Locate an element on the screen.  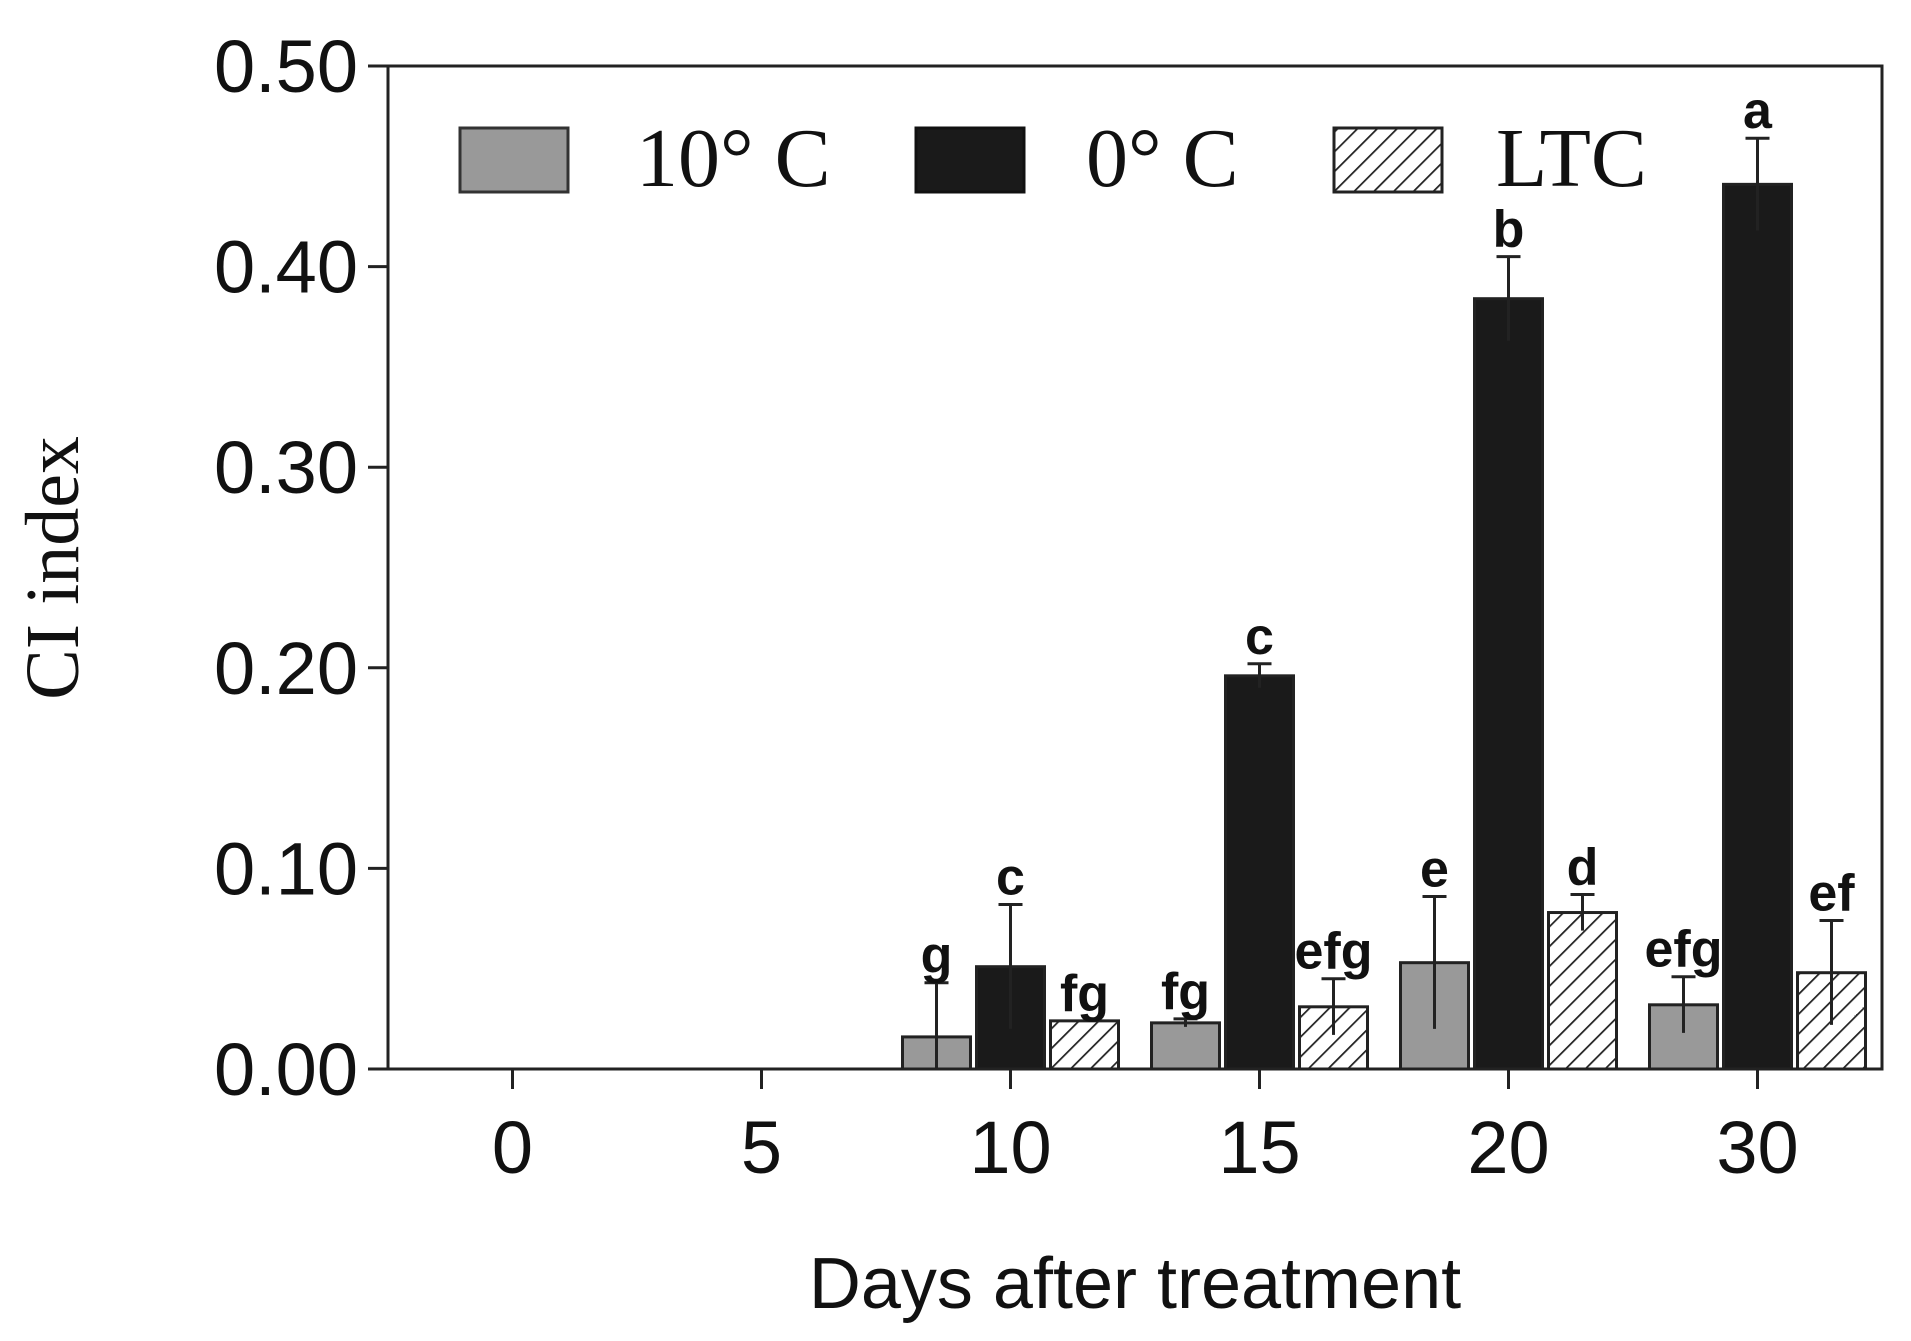
y-tick-label: 0.20 is located at coordinates (286, 668).